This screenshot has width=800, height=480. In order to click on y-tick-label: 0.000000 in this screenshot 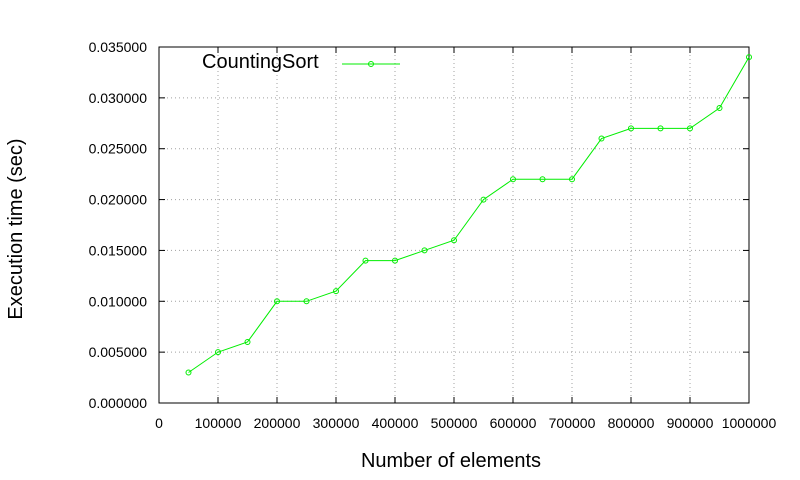, I will do `click(118, 403)`.